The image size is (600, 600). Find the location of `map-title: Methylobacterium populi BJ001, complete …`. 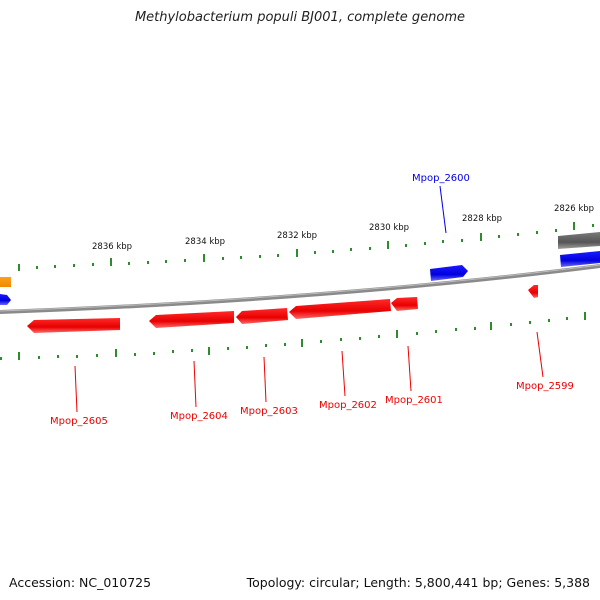

map-title: Methylobacterium populi BJ001, complete … is located at coordinates (300, 17).